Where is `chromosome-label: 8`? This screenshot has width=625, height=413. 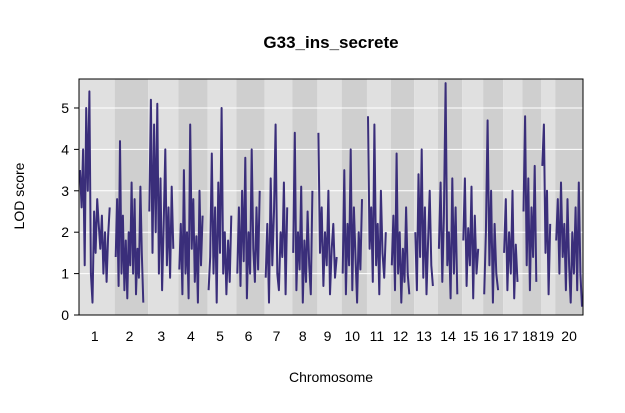
chromosome-label: 8 is located at coordinates (303, 336).